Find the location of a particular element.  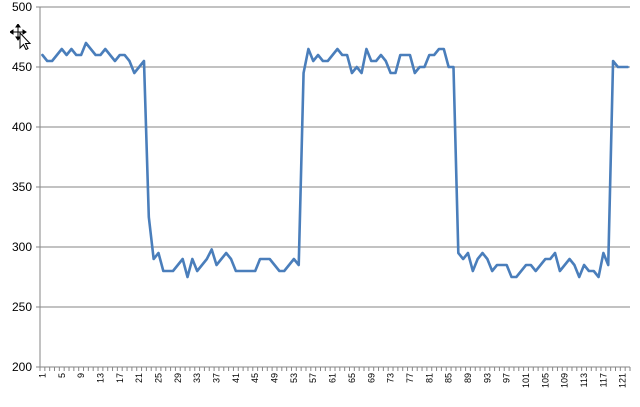

x-tick-label: 29 is located at coordinates (178, 378).